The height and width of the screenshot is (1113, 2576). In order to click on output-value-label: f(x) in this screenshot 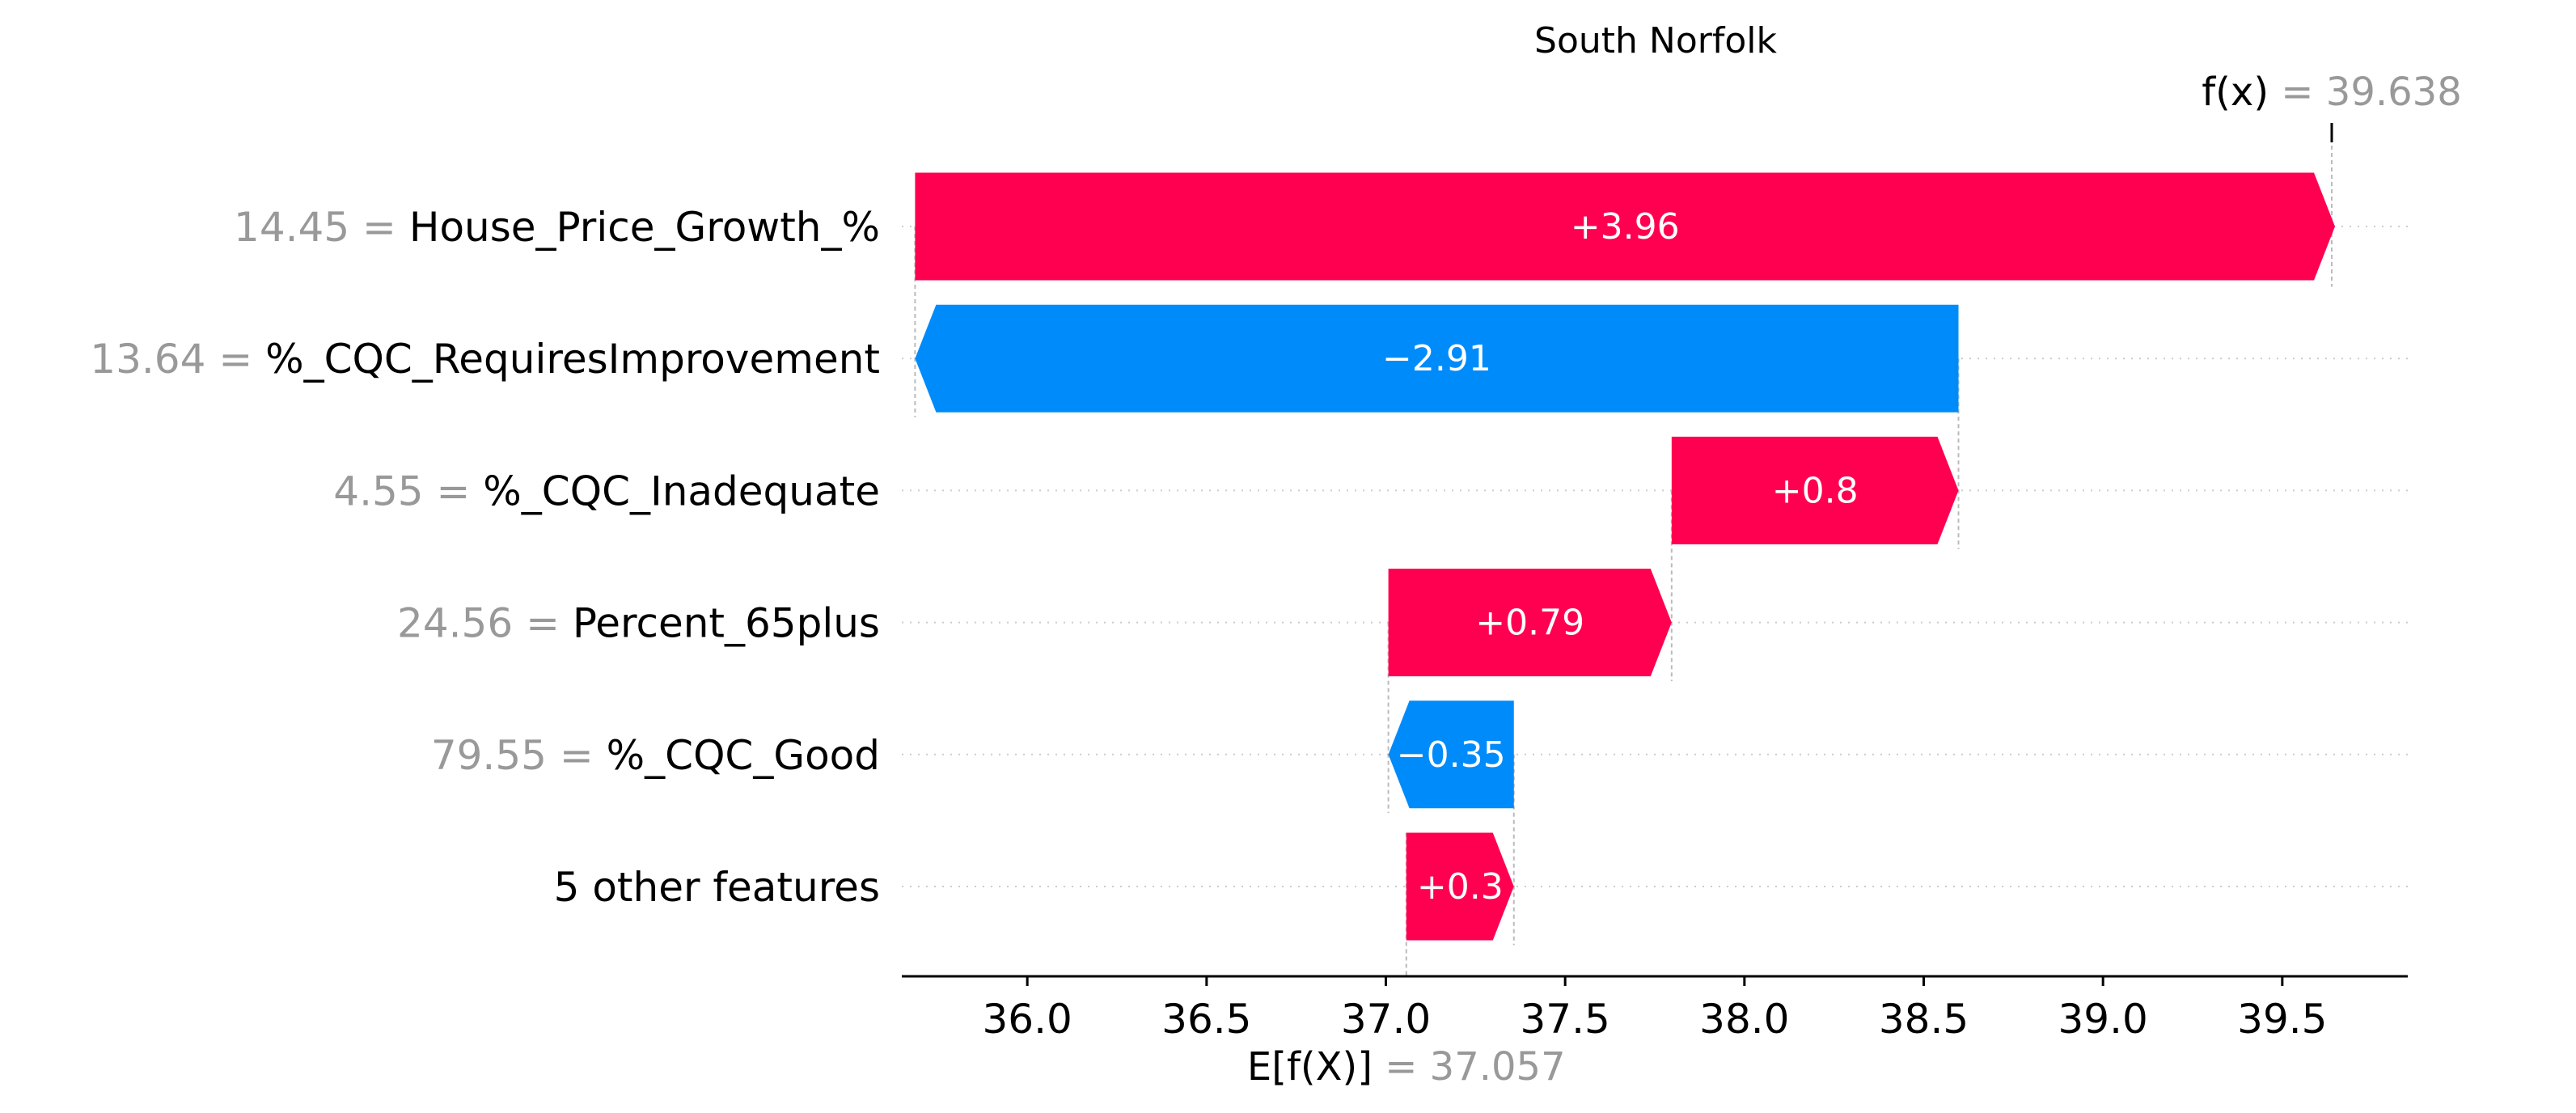, I will do `click(2242, 93)`.